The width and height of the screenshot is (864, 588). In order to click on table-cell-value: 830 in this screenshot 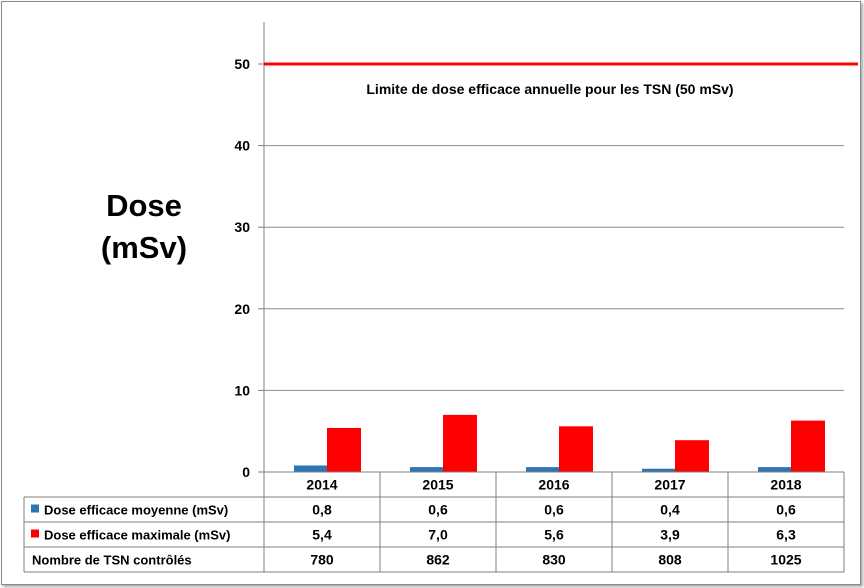, I will do `click(554, 560)`.